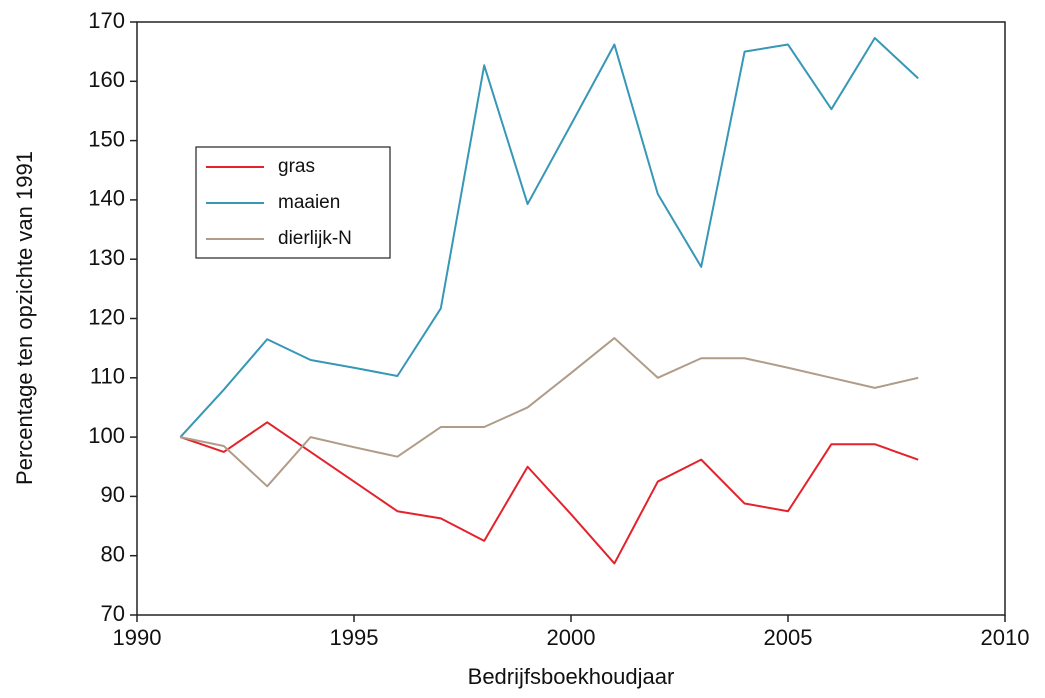 This screenshot has height=698, width=1045. What do you see at coordinates (354, 637) in the screenshot?
I see `x-tick-label: 1995` at bounding box center [354, 637].